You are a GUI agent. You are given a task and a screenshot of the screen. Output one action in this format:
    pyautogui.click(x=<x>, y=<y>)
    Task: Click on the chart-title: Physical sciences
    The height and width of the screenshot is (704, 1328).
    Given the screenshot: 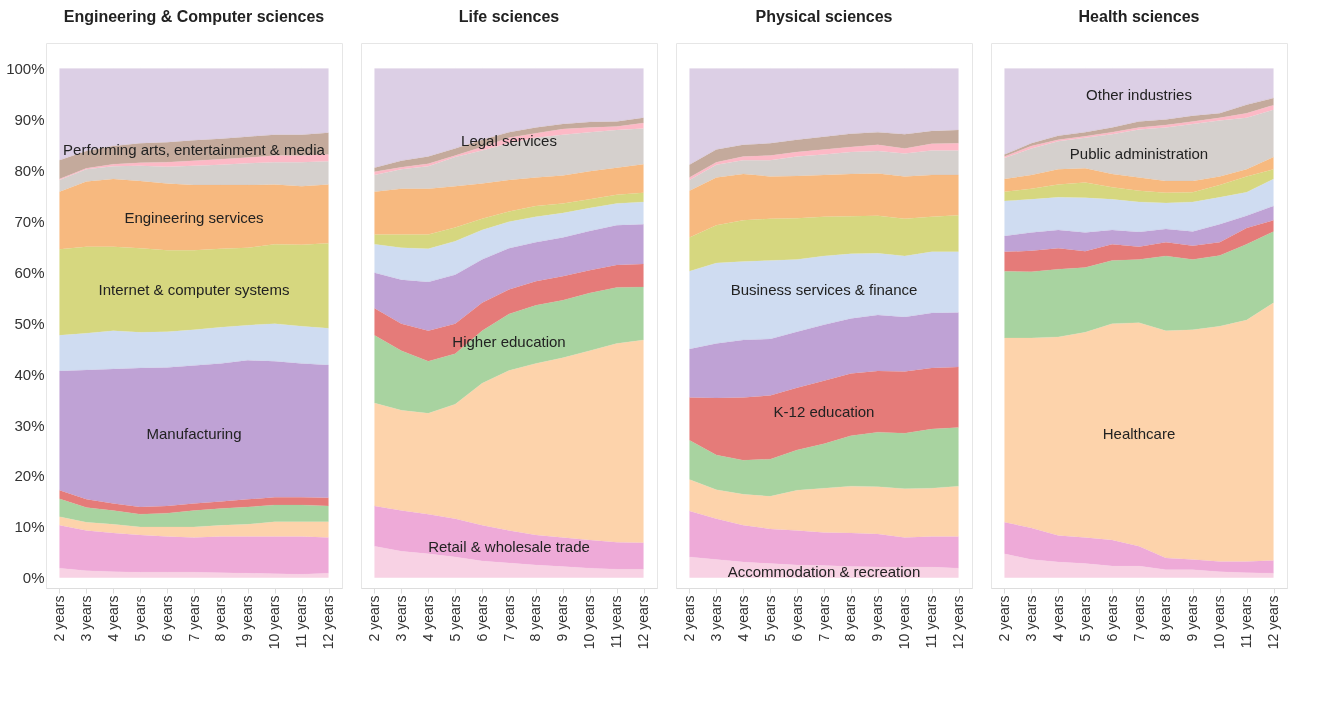 What is the action you would take?
    pyautogui.click(x=824, y=16)
    